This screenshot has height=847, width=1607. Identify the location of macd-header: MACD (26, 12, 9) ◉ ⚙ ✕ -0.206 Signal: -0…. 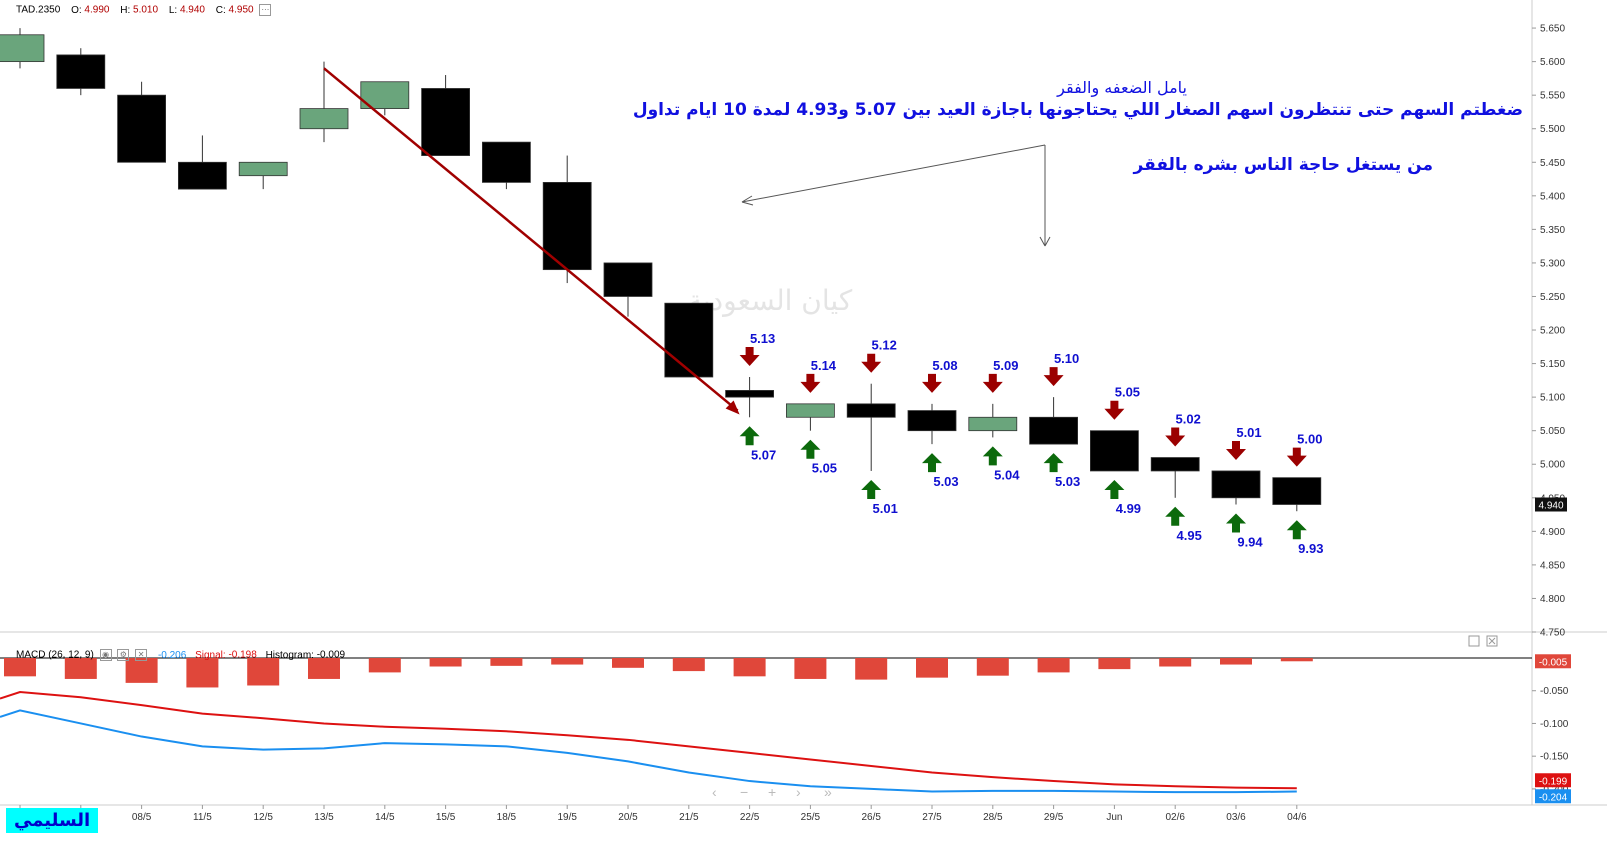
(180, 655).